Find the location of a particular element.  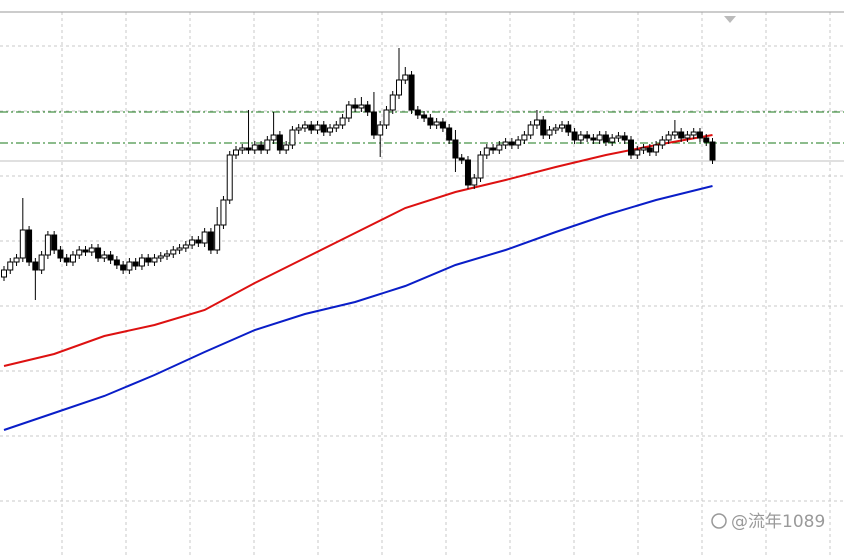

watermark: @流年1089 is located at coordinates (778, 522).